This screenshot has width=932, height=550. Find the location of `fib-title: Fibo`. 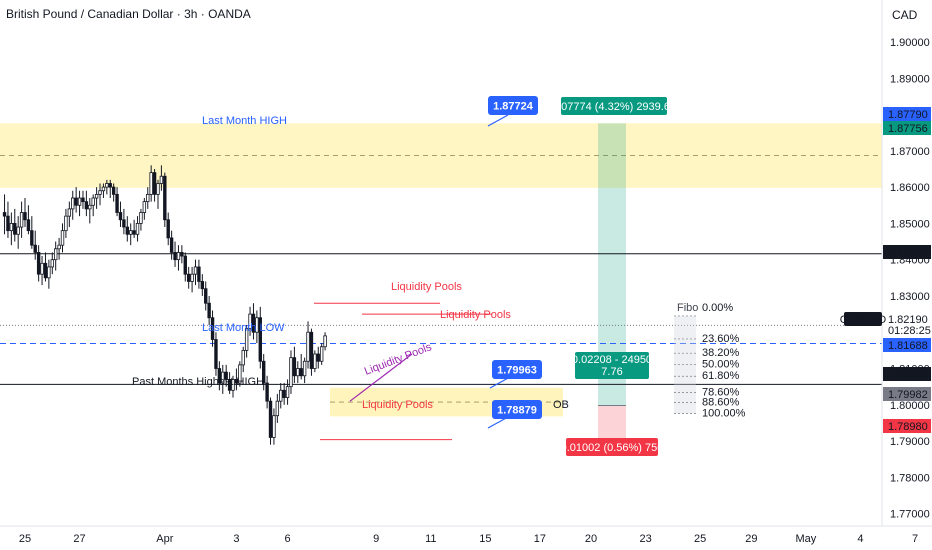

fib-title: Fibo is located at coordinates (687, 308).